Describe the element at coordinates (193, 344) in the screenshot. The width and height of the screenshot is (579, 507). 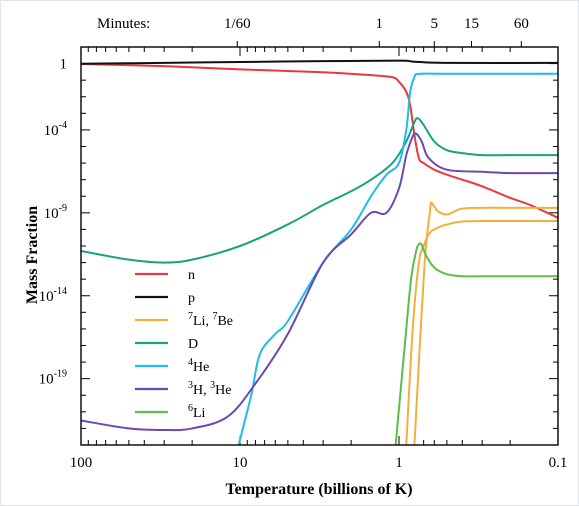
I see `legend-label: D` at that location.